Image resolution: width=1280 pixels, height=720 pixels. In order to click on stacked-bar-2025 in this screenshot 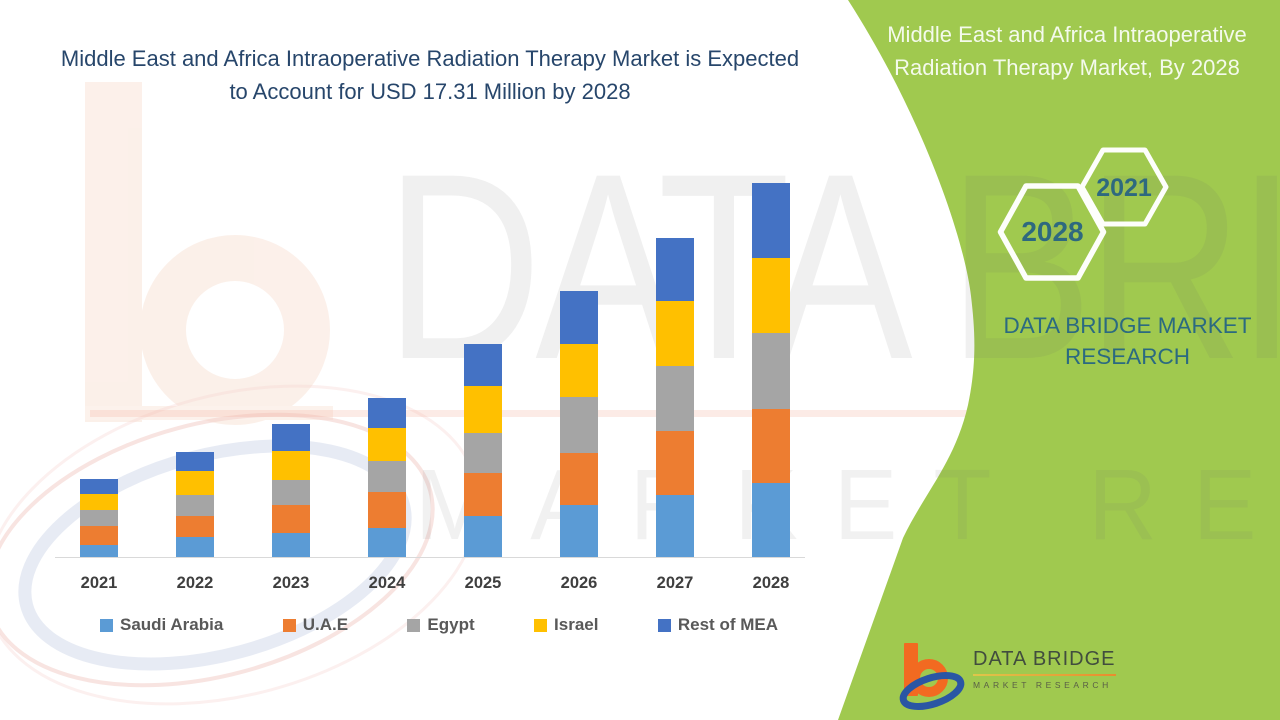, I will do `click(483, 450)`.